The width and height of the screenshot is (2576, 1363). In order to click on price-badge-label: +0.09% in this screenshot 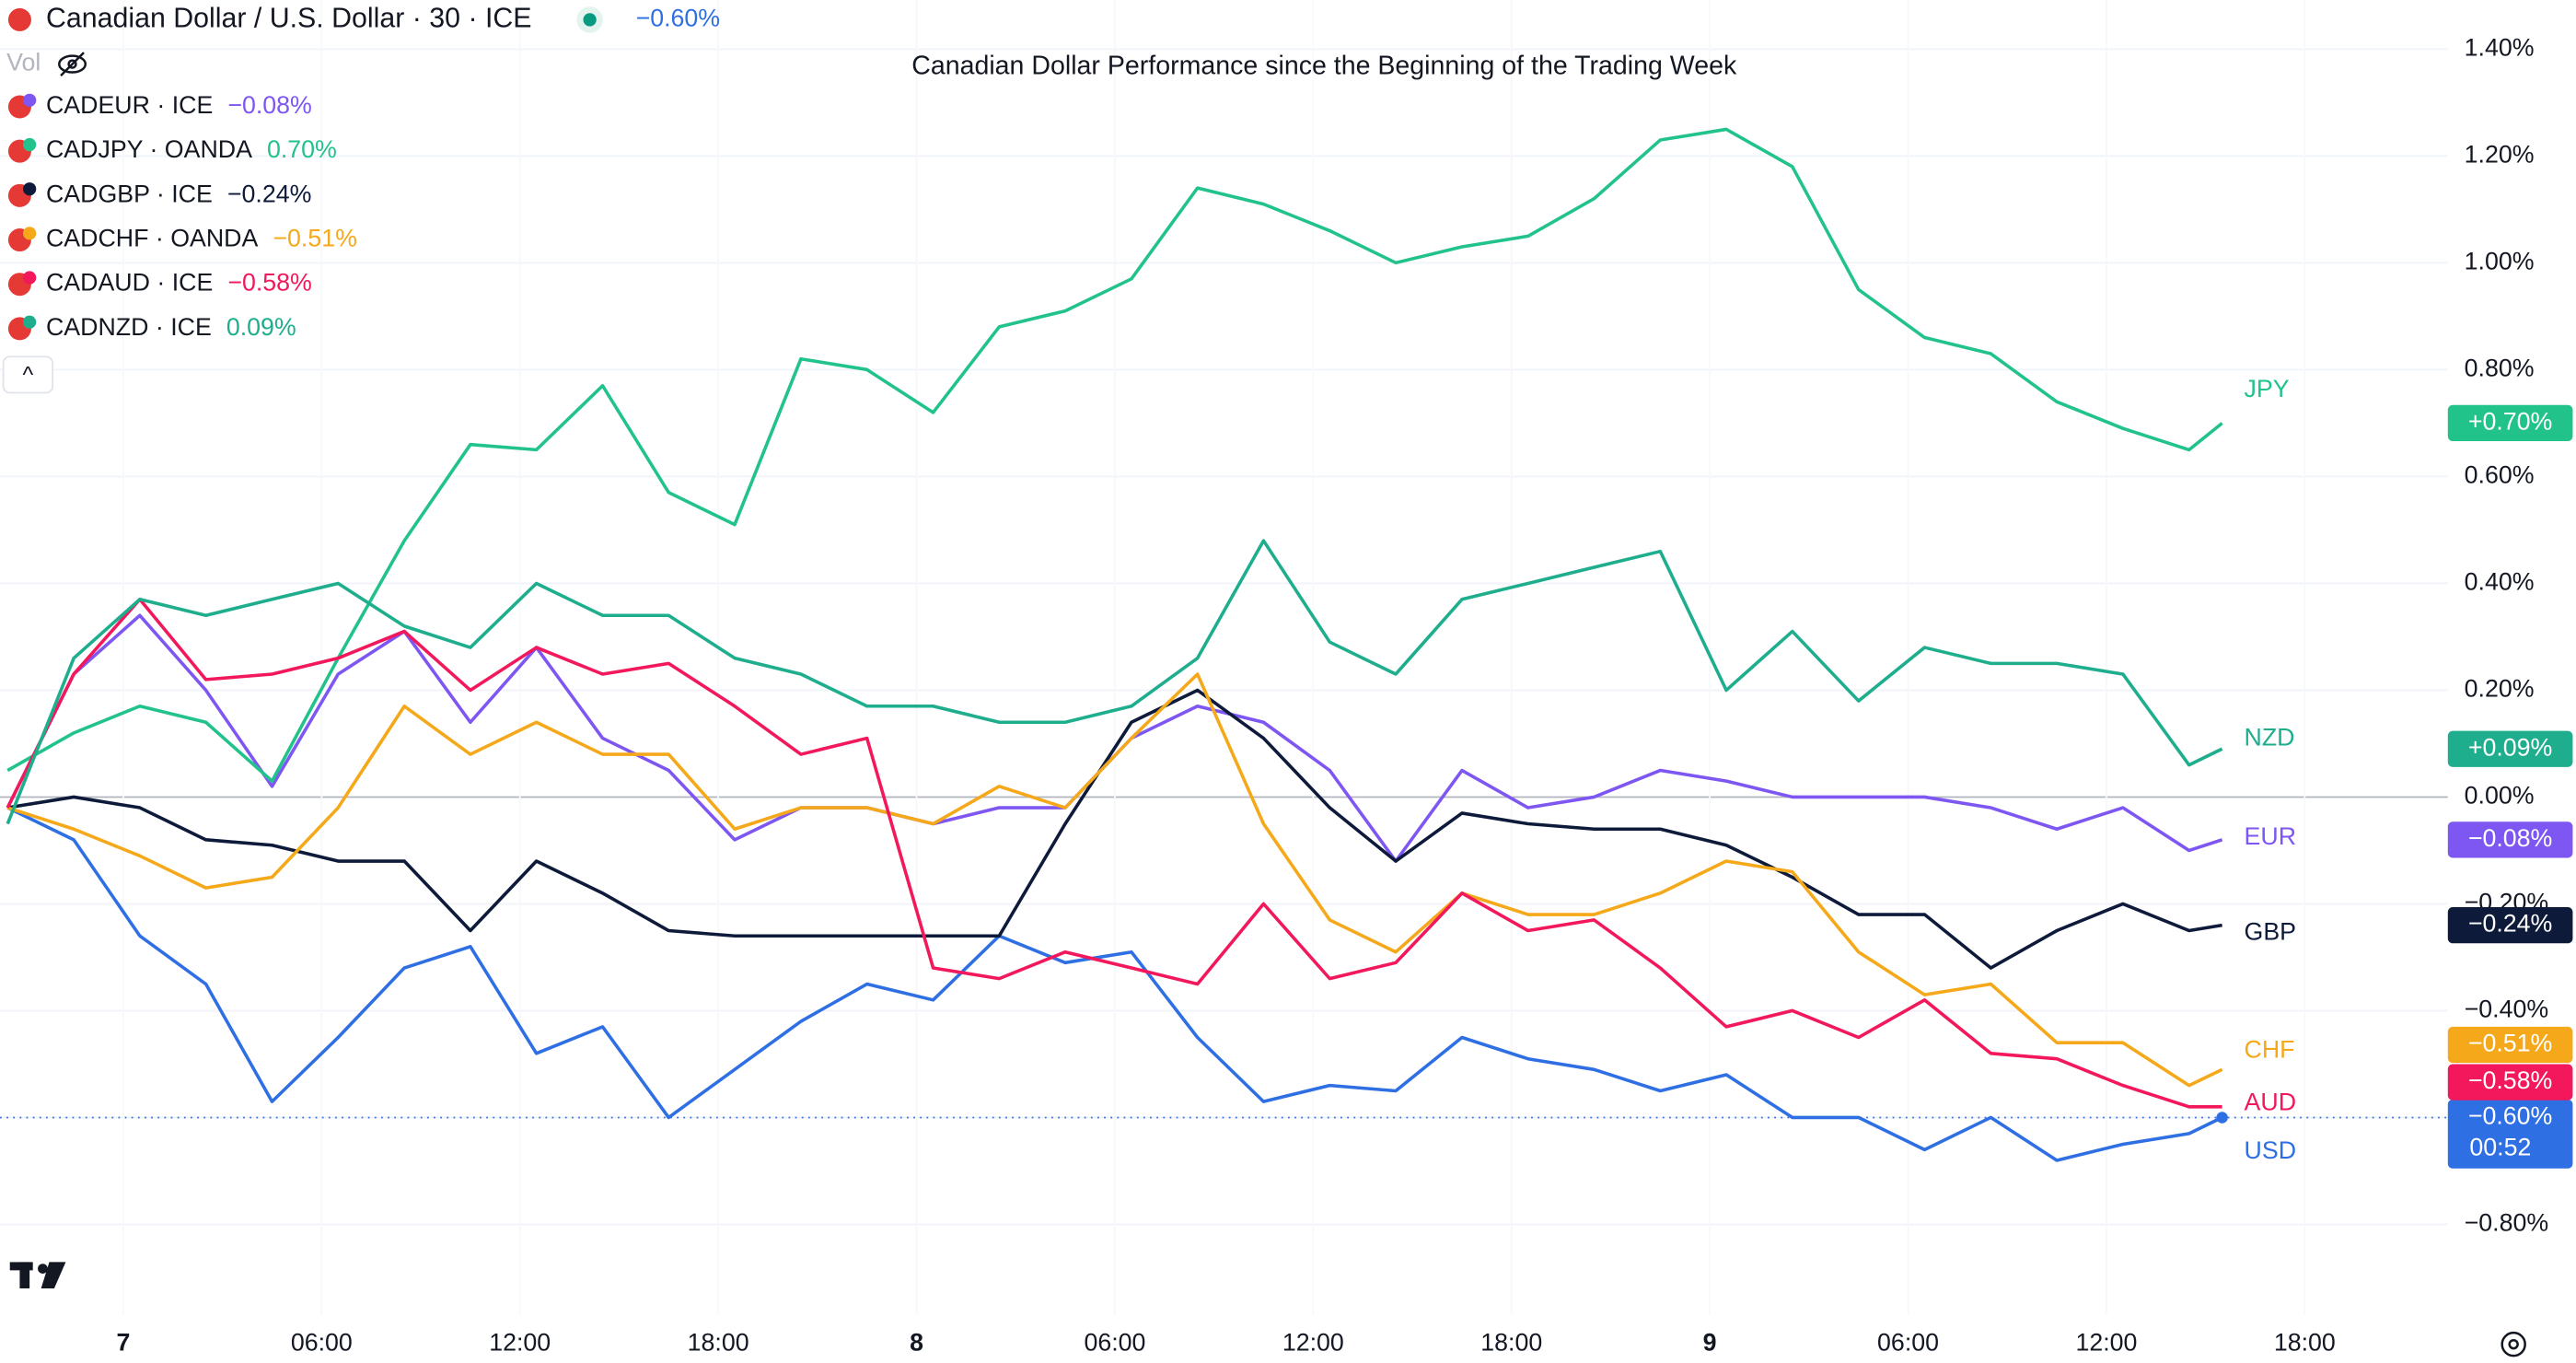, I will do `click(2510, 747)`.